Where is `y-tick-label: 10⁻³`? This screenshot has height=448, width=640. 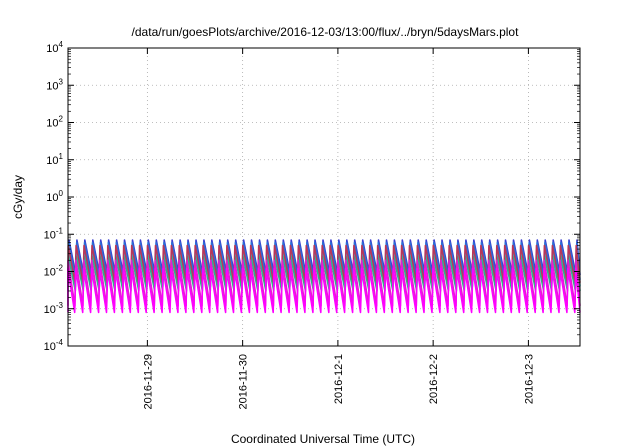 y-tick-label: 10⁻³ is located at coordinates (54, 308).